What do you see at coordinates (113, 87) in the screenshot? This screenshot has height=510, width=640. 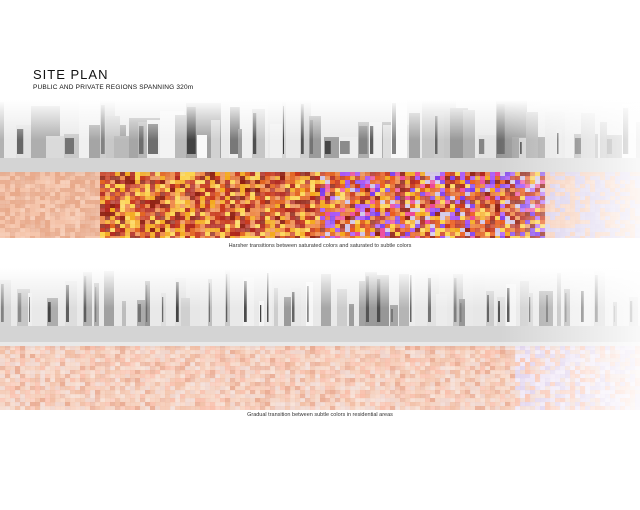 I see `page-subtitle: PUBLIC AND PRIVATE REGIONS SPANNING 320m` at bounding box center [113, 87].